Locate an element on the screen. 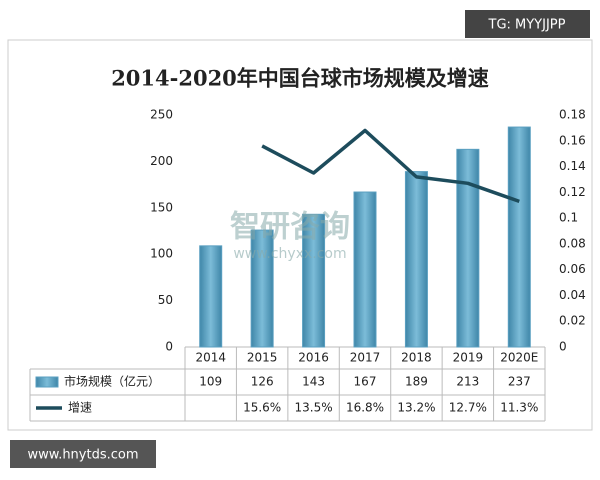 The height and width of the screenshot is (480, 600). y2-tick-label: 0.08 is located at coordinates (572, 243).